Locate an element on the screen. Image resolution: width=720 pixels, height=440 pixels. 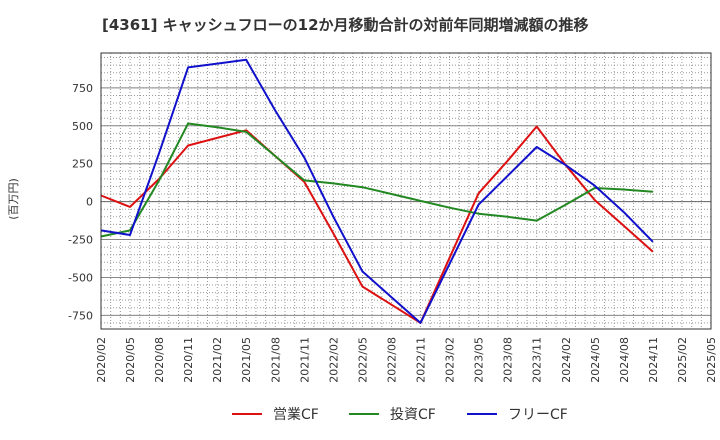
x-tick-label: 2023/02 is located at coordinates (450, 360).